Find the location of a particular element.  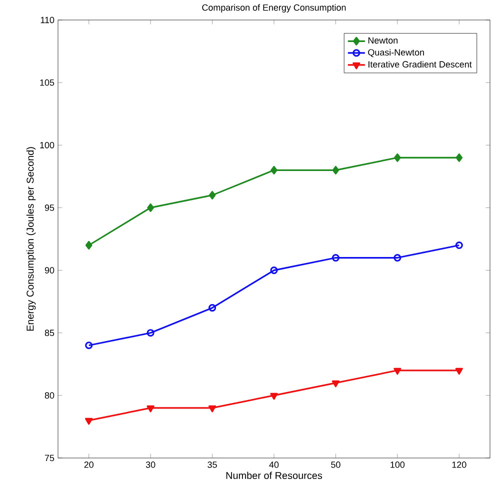

y-tick-label: 100 is located at coordinates (47, 145).